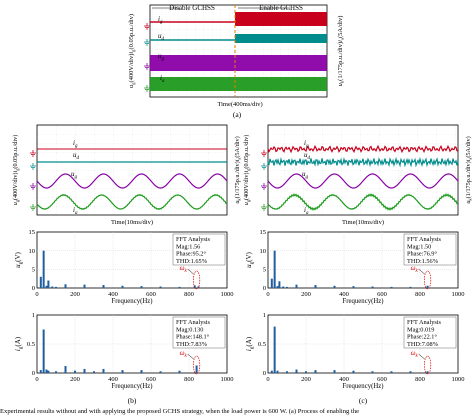 This screenshot has width=474, height=415. Describe the element at coordinates (306, 211) in the screenshot. I see `variable-label: ia` at that location.